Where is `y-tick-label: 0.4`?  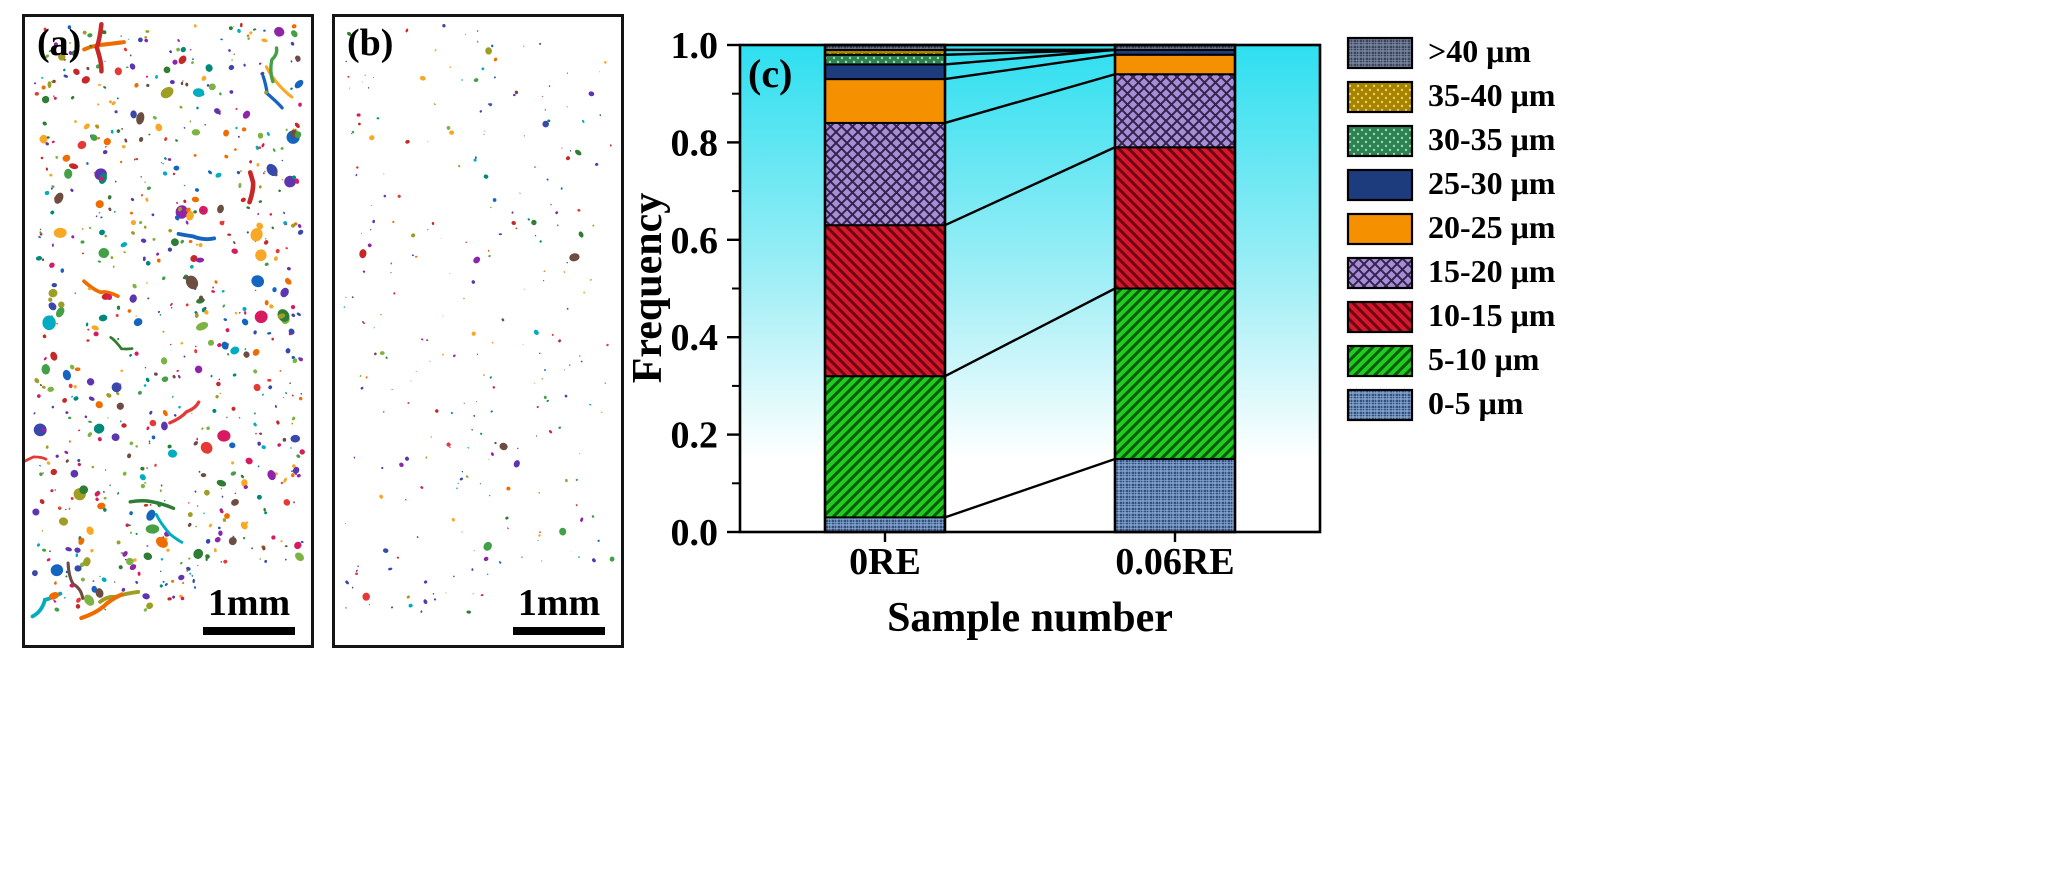
y-tick-label: 0.4 is located at coordinates (695, 338).